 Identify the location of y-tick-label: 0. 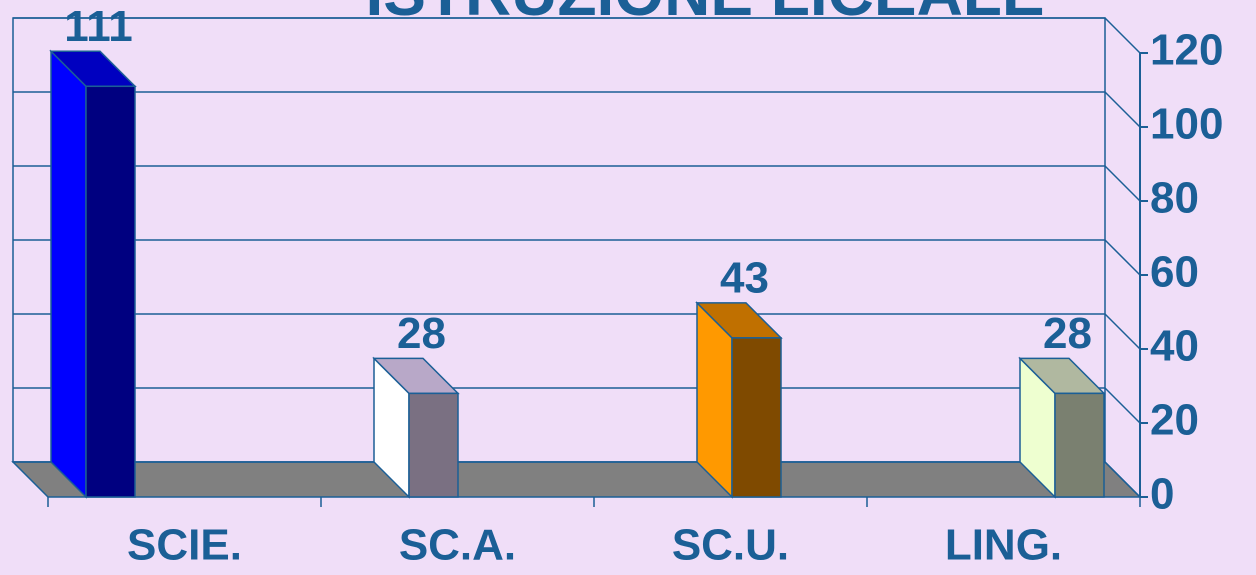
(1162, 494).